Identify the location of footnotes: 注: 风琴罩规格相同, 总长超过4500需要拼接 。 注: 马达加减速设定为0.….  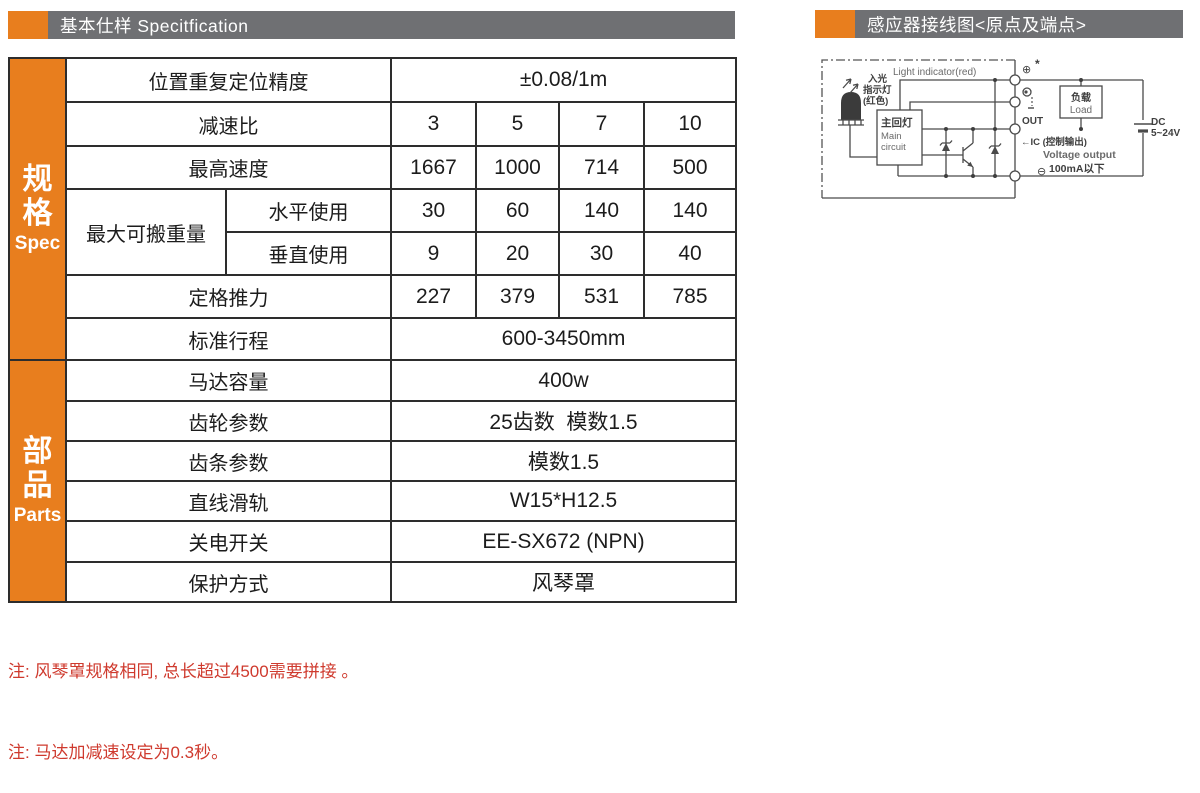
(183, 698).